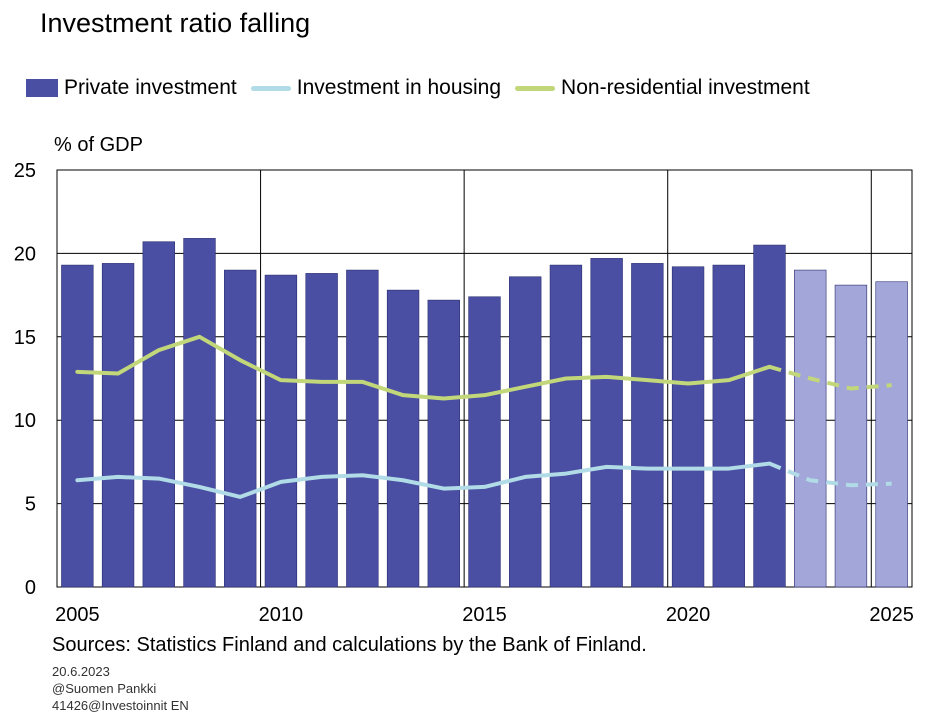  What do you see at coordinates (120, 705) in the screenshot?
I see `chart-code: 41426@Investoinnit EN` at bounding box center [120, 705].